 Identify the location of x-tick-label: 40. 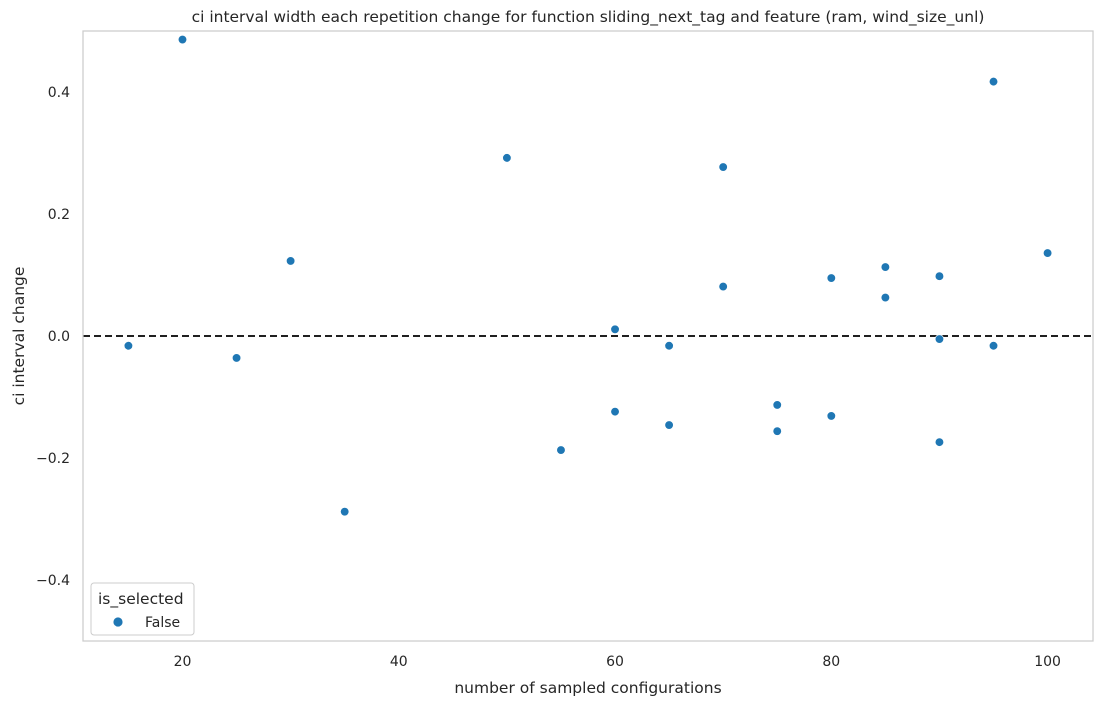
(399, 662).